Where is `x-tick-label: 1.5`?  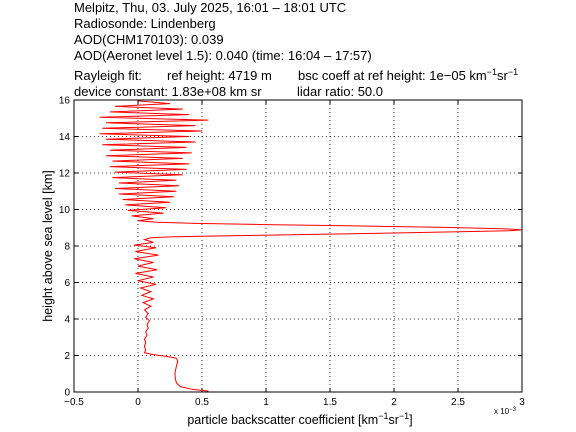 x-tick-label: 1.5 is located at coordinates (330, 402).